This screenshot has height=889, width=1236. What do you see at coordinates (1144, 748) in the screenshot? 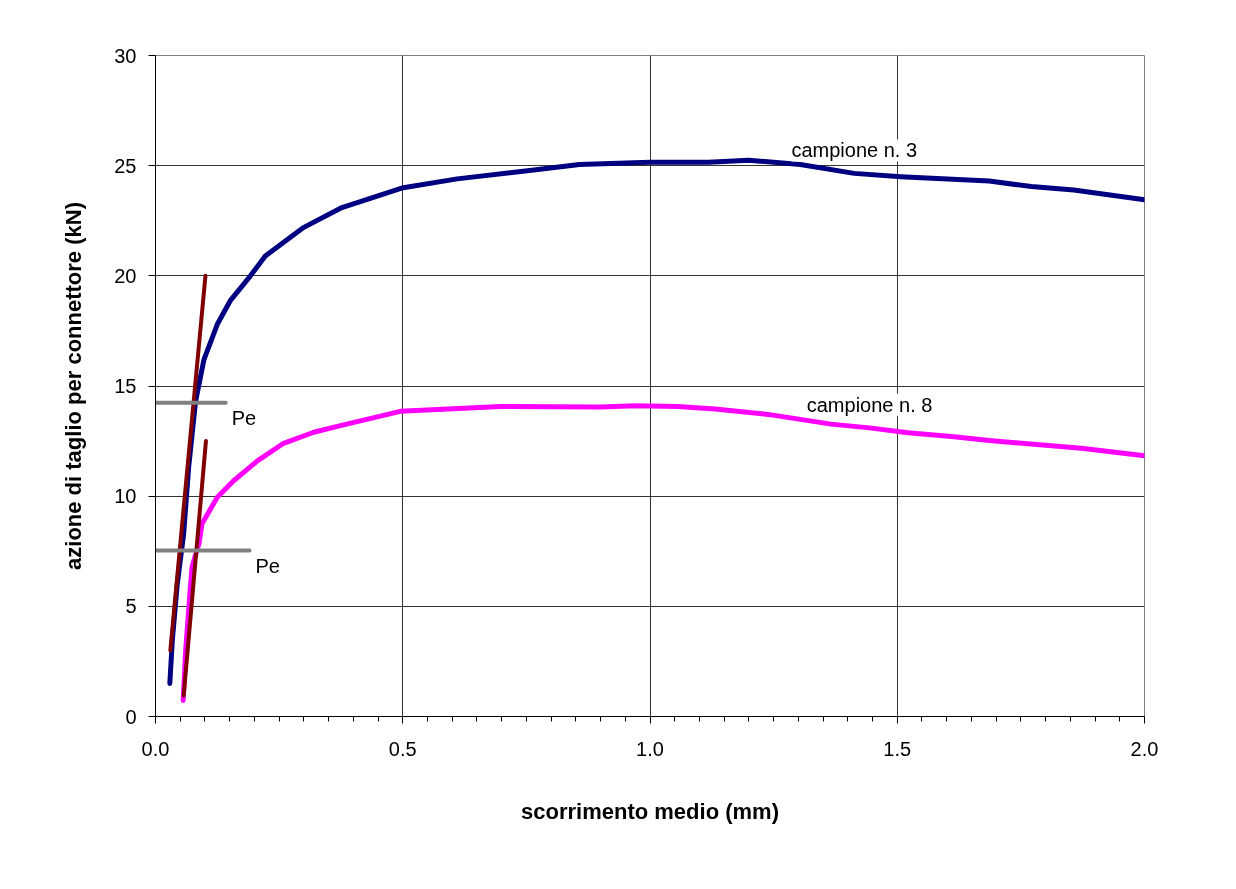
I see `x-tick-label: 2.0` at bounding box center [1144, 748].